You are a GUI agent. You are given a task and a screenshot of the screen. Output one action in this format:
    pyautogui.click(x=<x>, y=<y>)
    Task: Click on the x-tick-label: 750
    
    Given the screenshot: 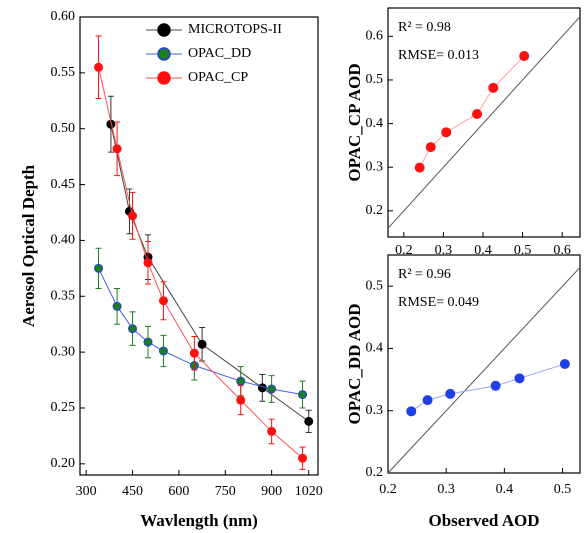 What is the action you would take?
    pyautogui.click(x=225, y=491)
    